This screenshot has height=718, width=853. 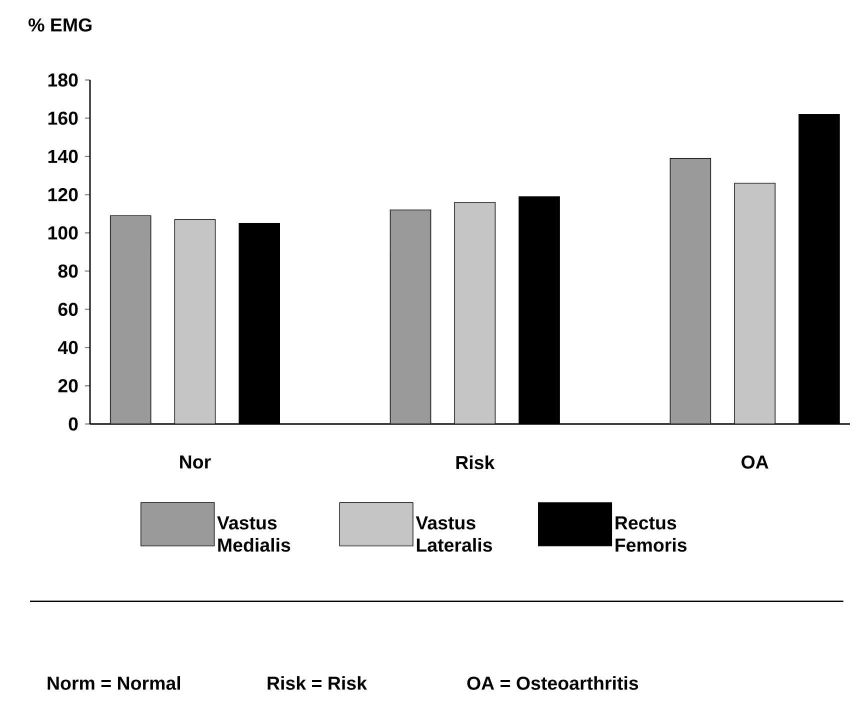 I want to click on y-axis-title: % EMG, so click(x=60, y=25).